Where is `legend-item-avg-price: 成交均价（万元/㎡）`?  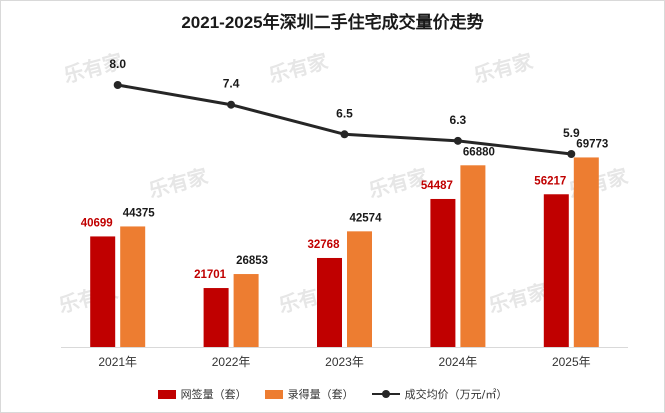 legend-item-avg-price: 成交均价（万元/㎡） is located at coordinates (439, 394).